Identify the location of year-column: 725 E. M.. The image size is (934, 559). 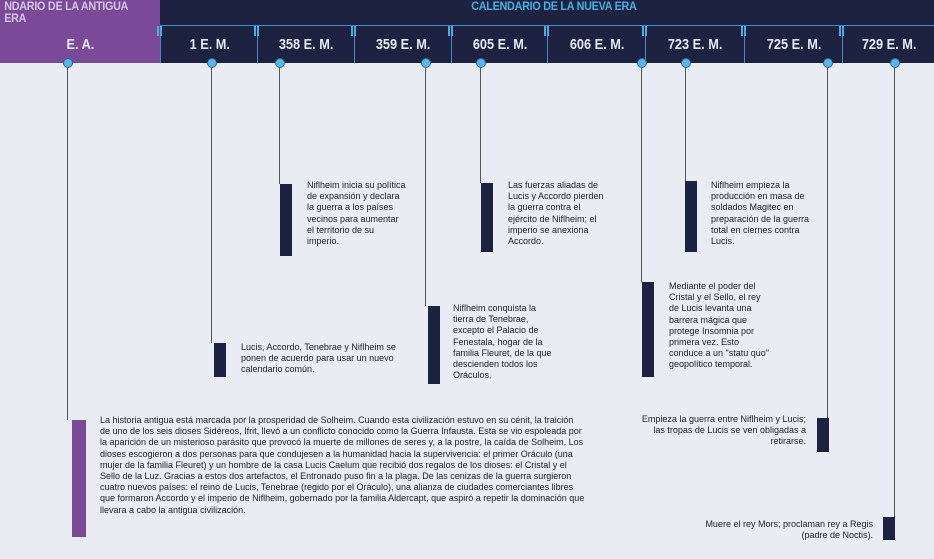
(793, 45).